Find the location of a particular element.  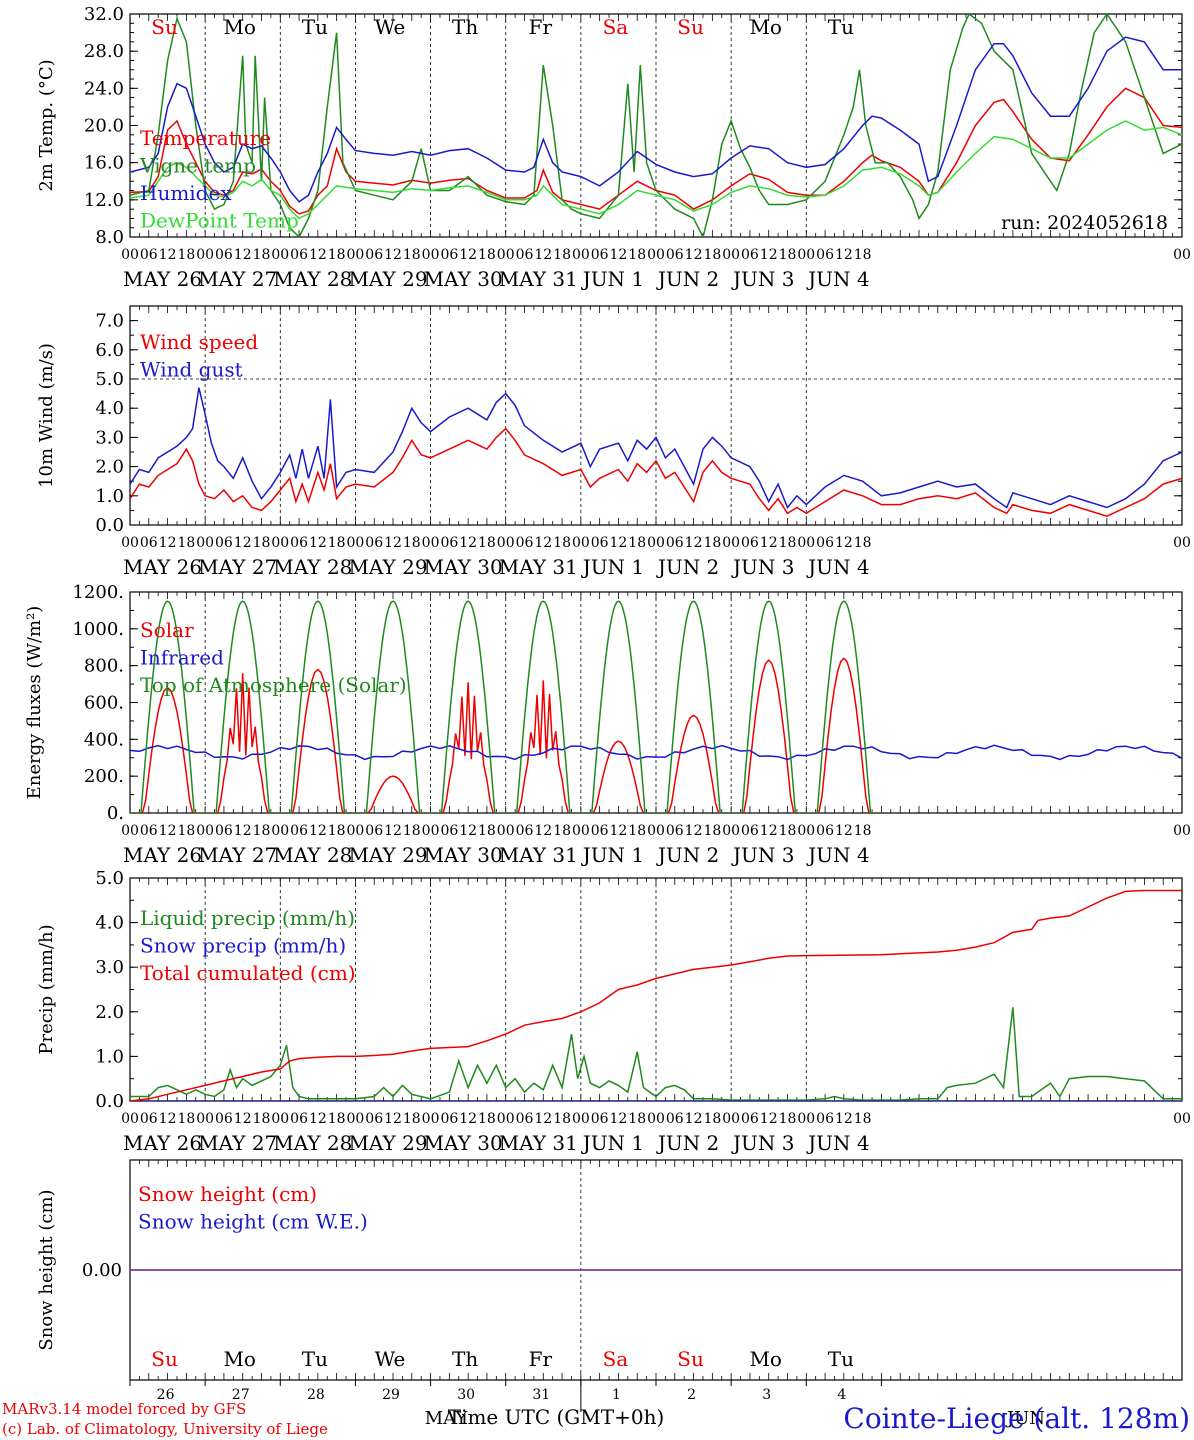

weekday-label: Mo is located at coordinates (765, 27).